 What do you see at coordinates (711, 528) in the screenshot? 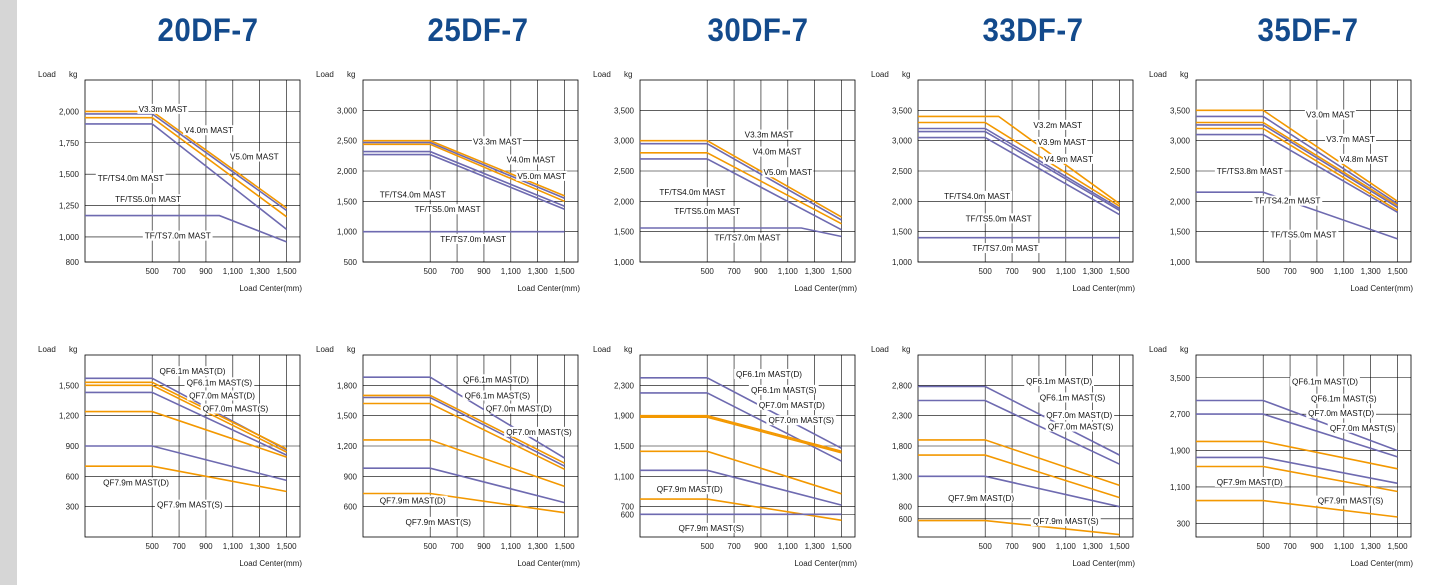
I see `series-annotation: QF7.9m MAST(S)` at bounding box center [711, 528].